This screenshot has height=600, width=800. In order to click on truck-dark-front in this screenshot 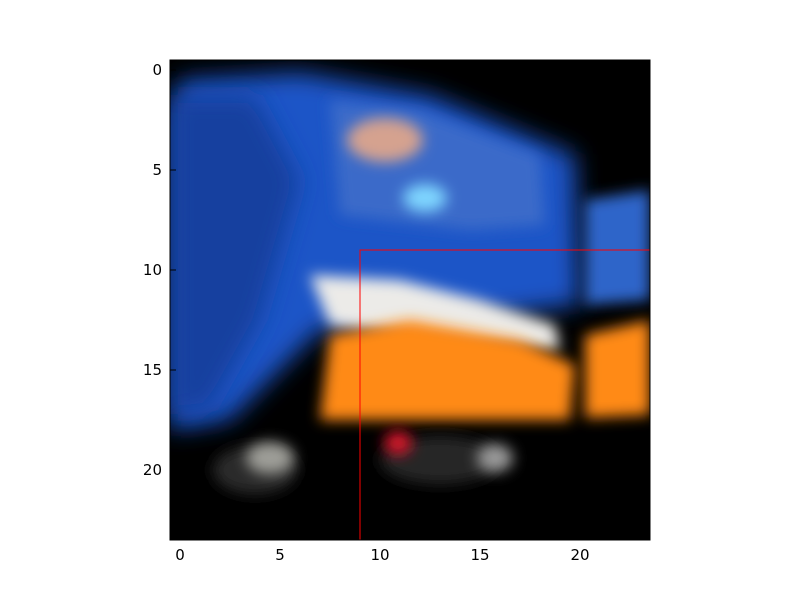, I will do `click(235, 255)`.